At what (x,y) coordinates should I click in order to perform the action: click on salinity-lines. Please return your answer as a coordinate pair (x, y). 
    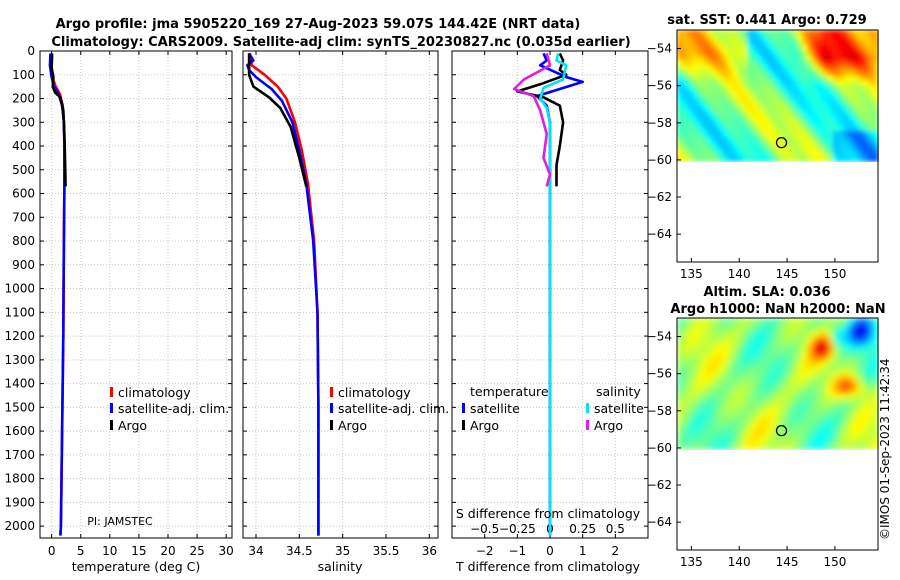
    Looking at the image, I should click on (283, 294).